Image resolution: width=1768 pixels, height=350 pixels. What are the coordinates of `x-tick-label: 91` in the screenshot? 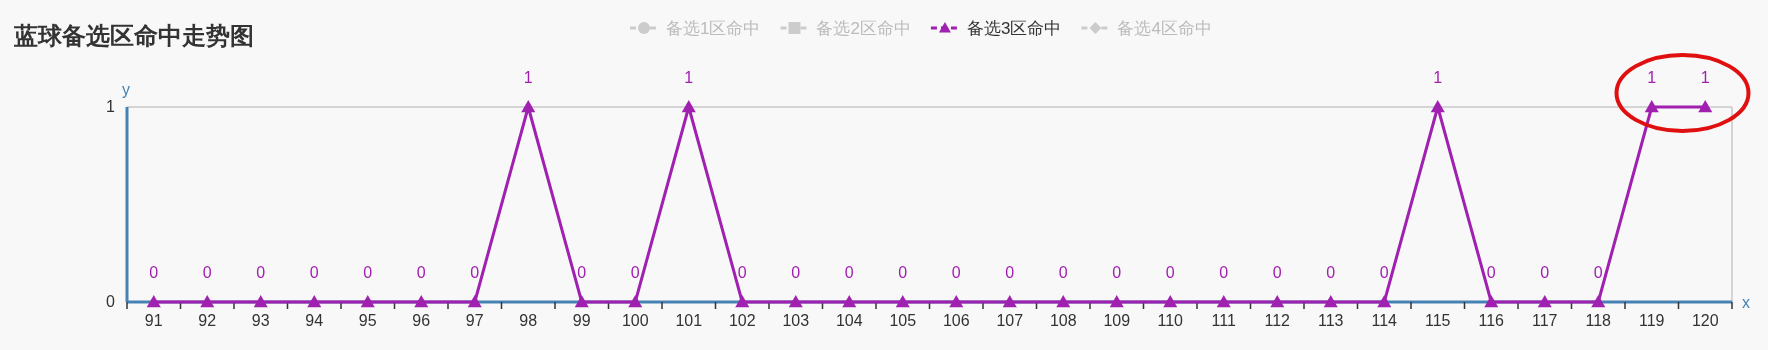 It's located at (153, 320).